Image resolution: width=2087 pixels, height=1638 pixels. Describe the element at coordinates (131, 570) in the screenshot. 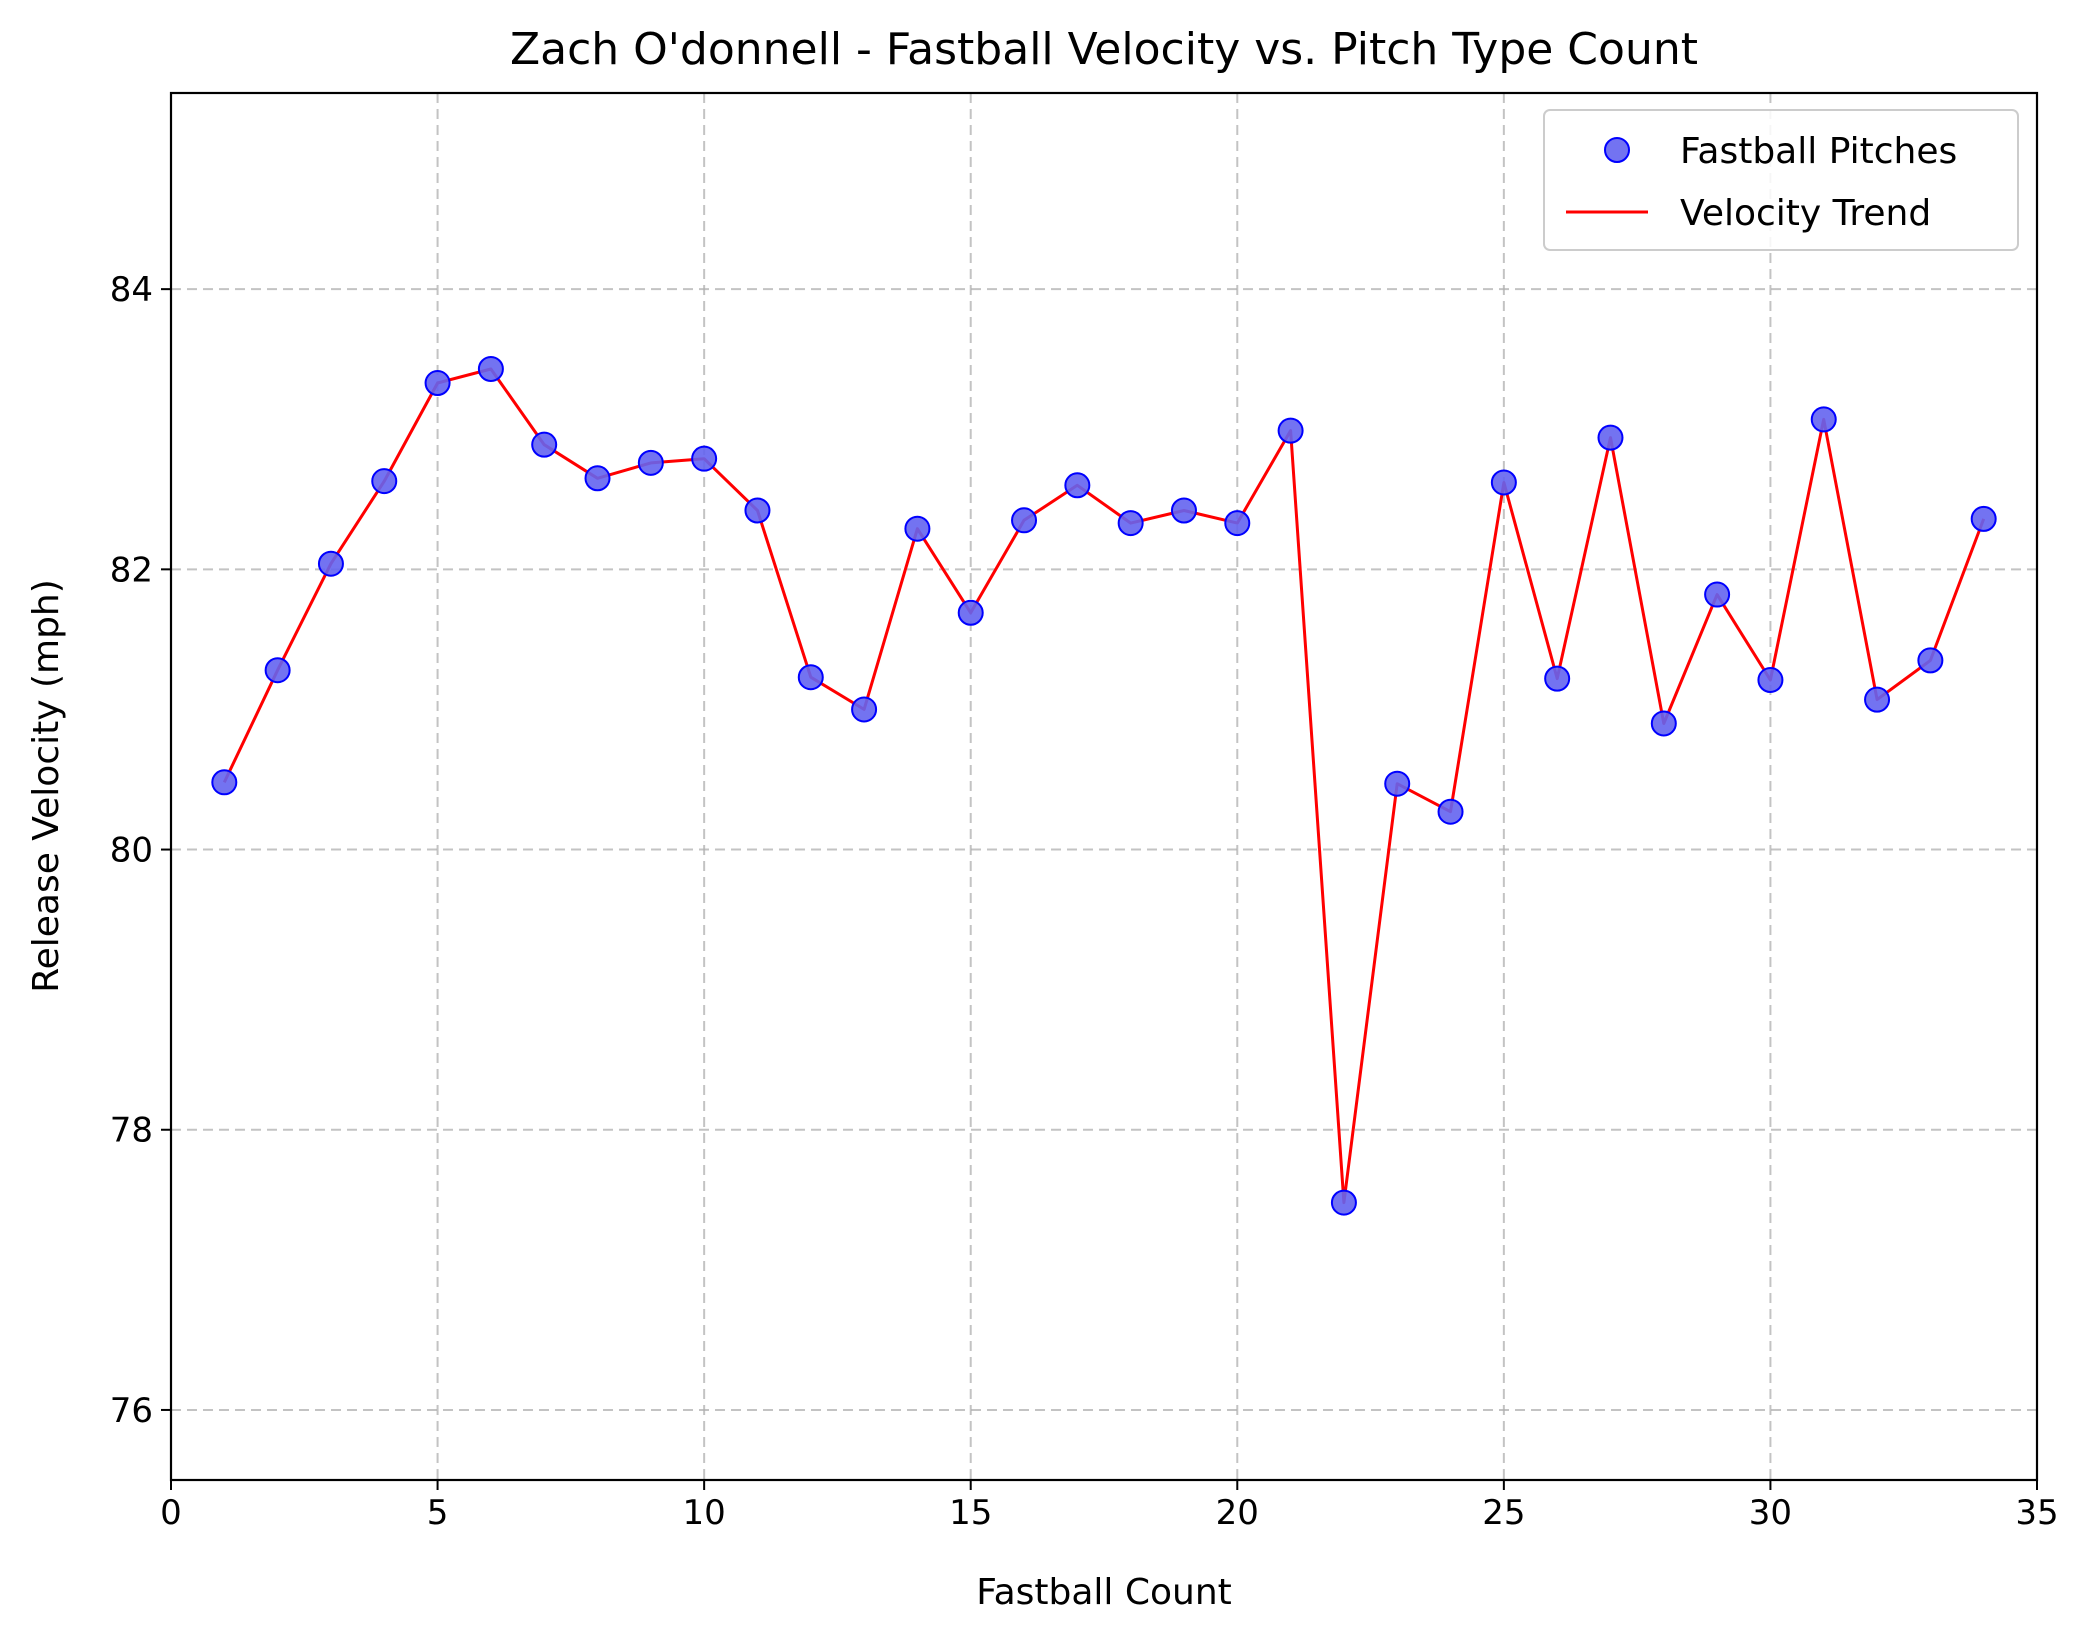

I see `y-tick-label: 82` at that location.